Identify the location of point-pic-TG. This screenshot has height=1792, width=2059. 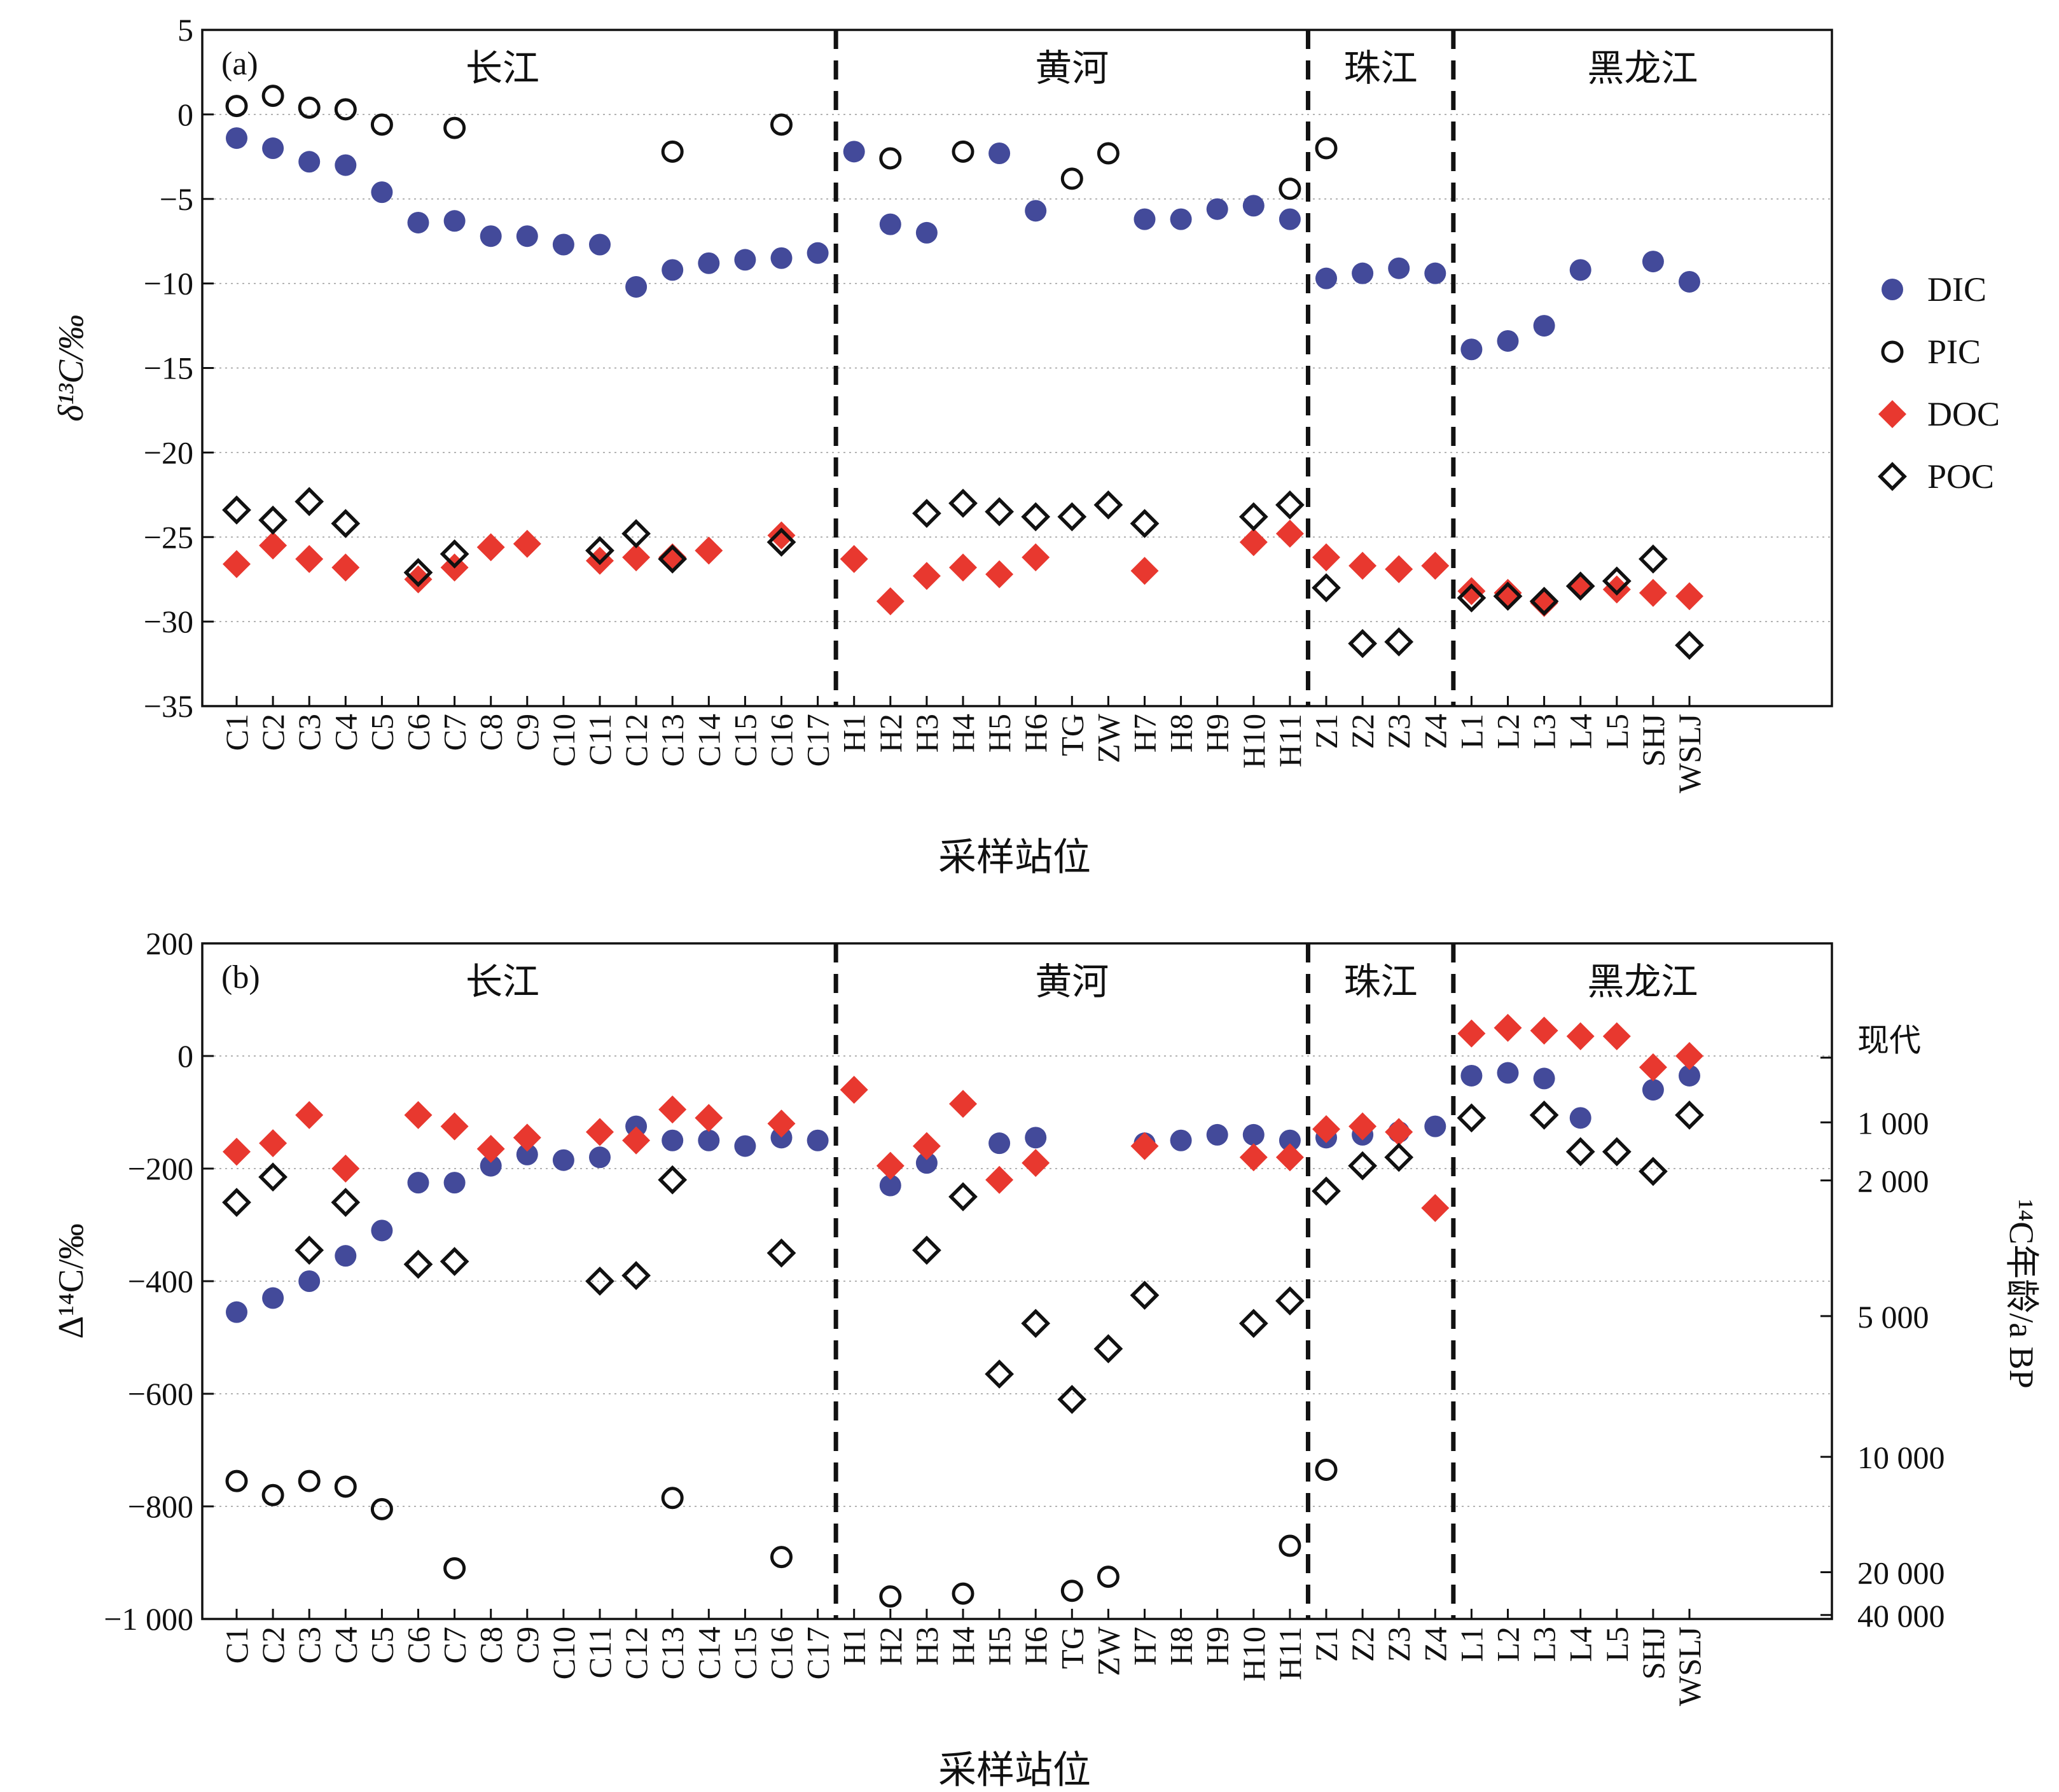
(1071, 1591).